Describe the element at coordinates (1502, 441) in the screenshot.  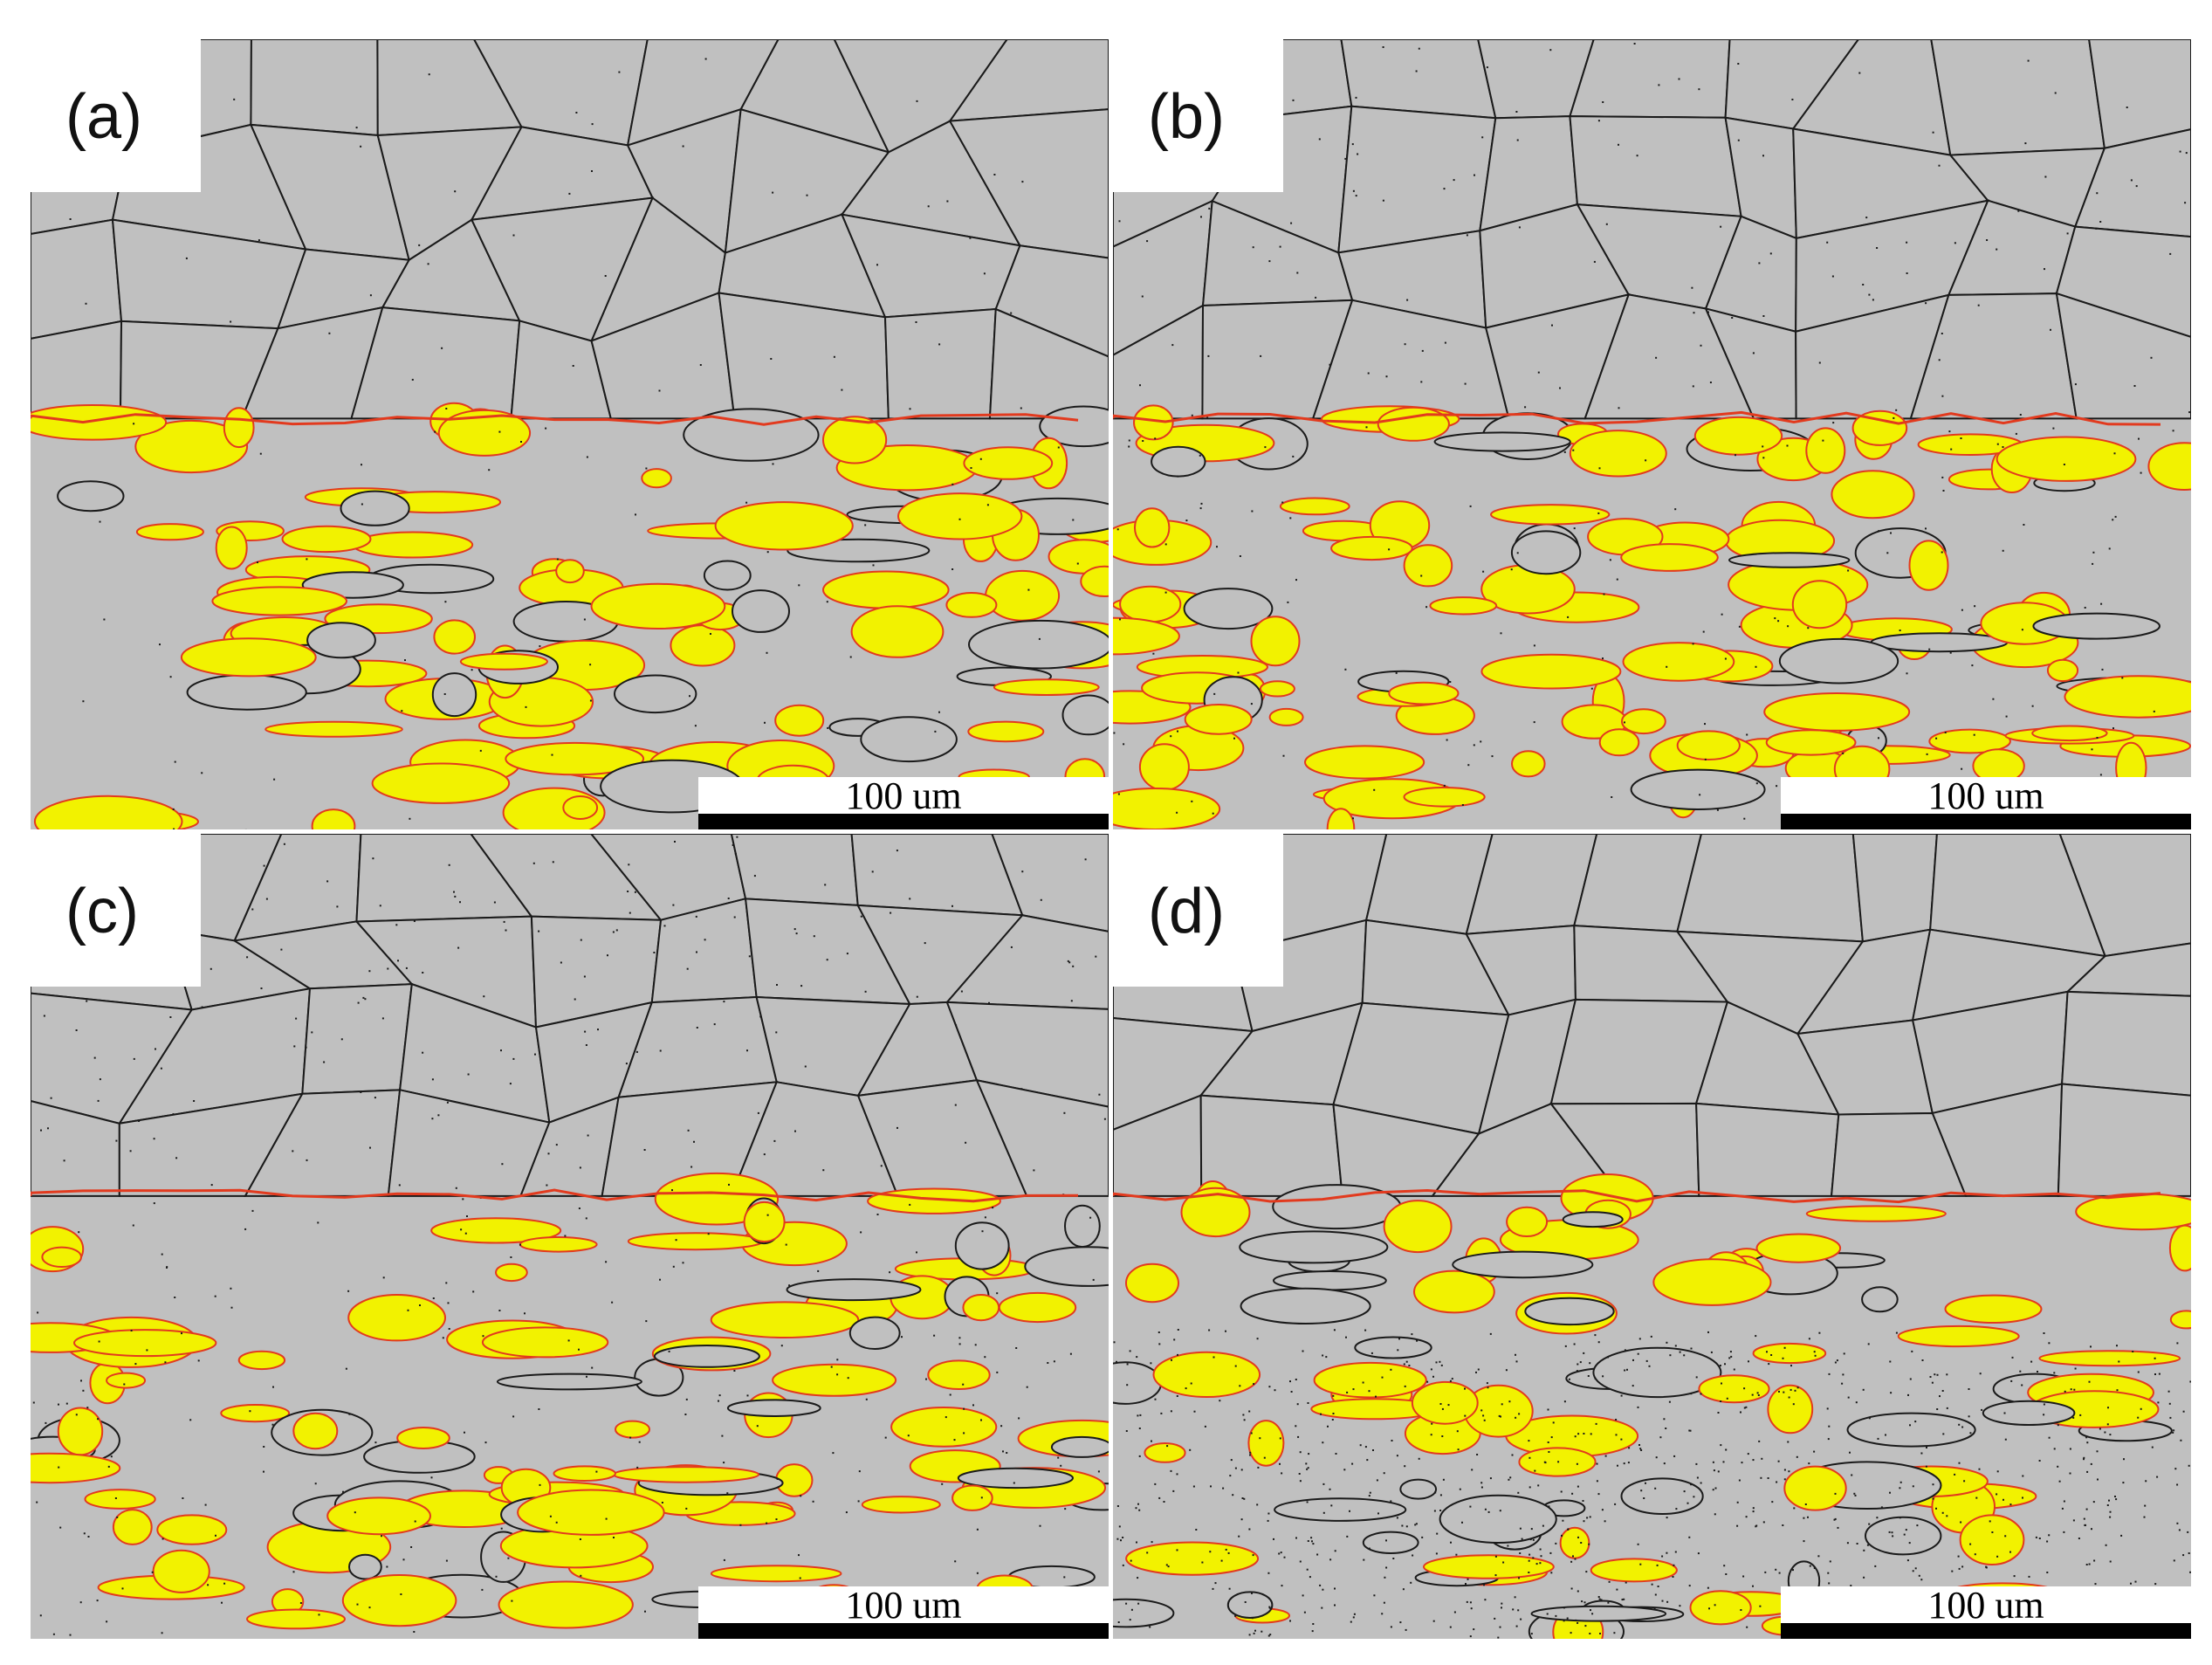
I see `grain` at that location.